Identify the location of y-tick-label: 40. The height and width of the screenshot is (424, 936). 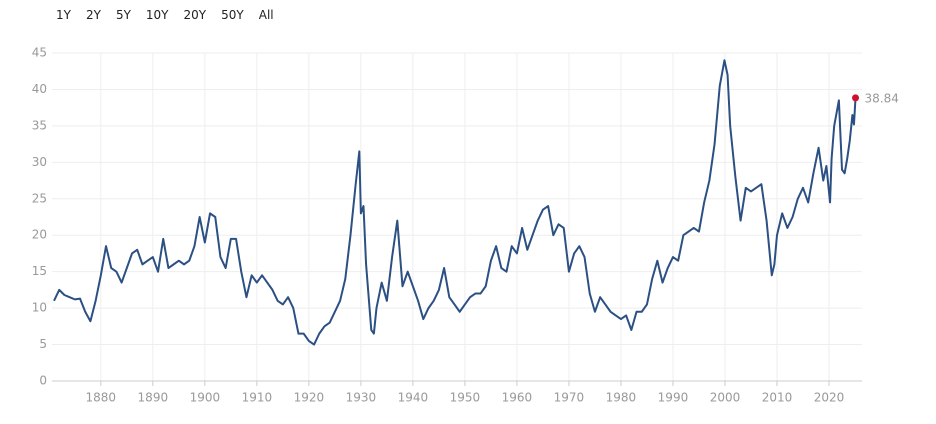
(39, 89).